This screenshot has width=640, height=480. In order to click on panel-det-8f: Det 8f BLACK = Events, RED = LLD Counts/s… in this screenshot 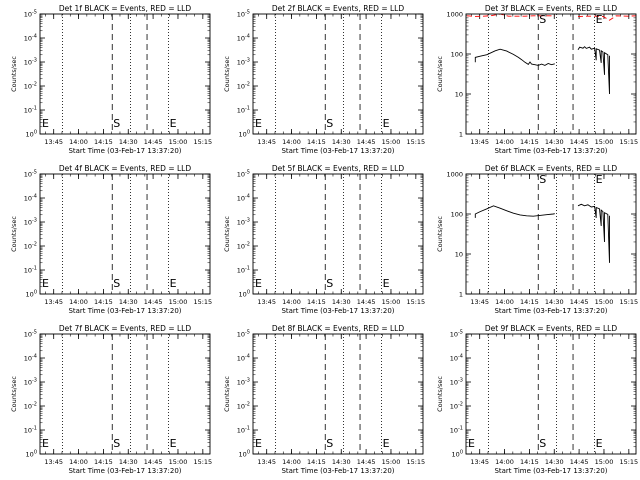, I will do `click(324, 399)`.